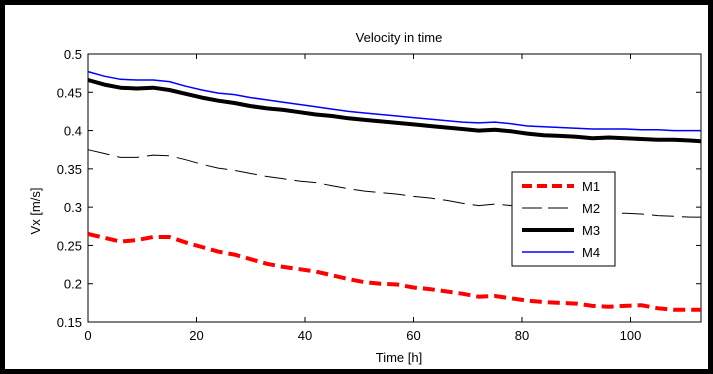 This screenshot has width=713, height=374. Describe the element at coordinates (73, 207) in the screenshot. I see `y-tick-label: 0.3` at that location.